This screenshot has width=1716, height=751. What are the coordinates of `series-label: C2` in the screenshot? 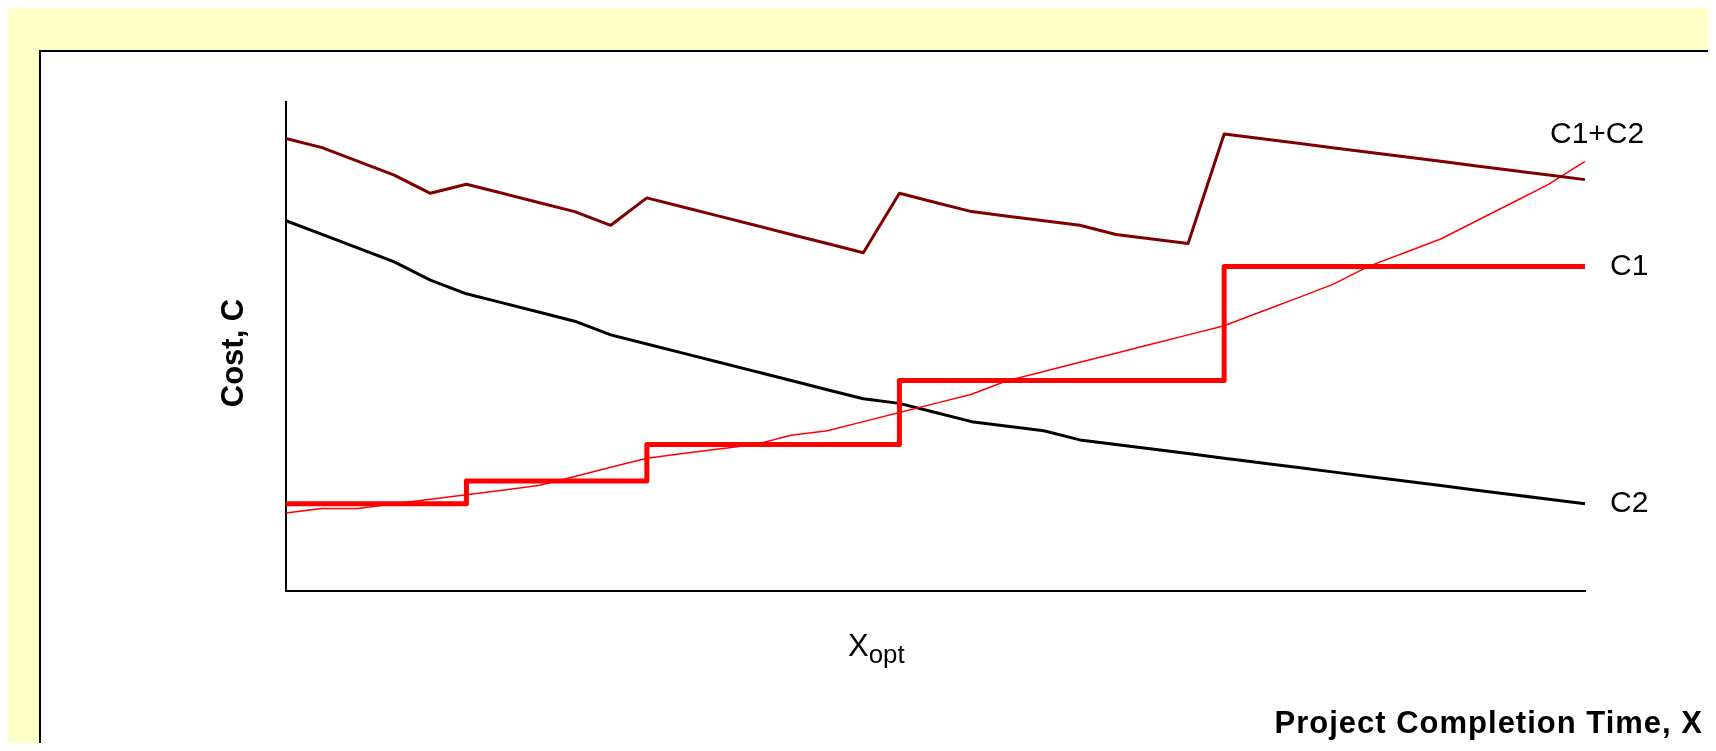 It's located at (1629, 502).